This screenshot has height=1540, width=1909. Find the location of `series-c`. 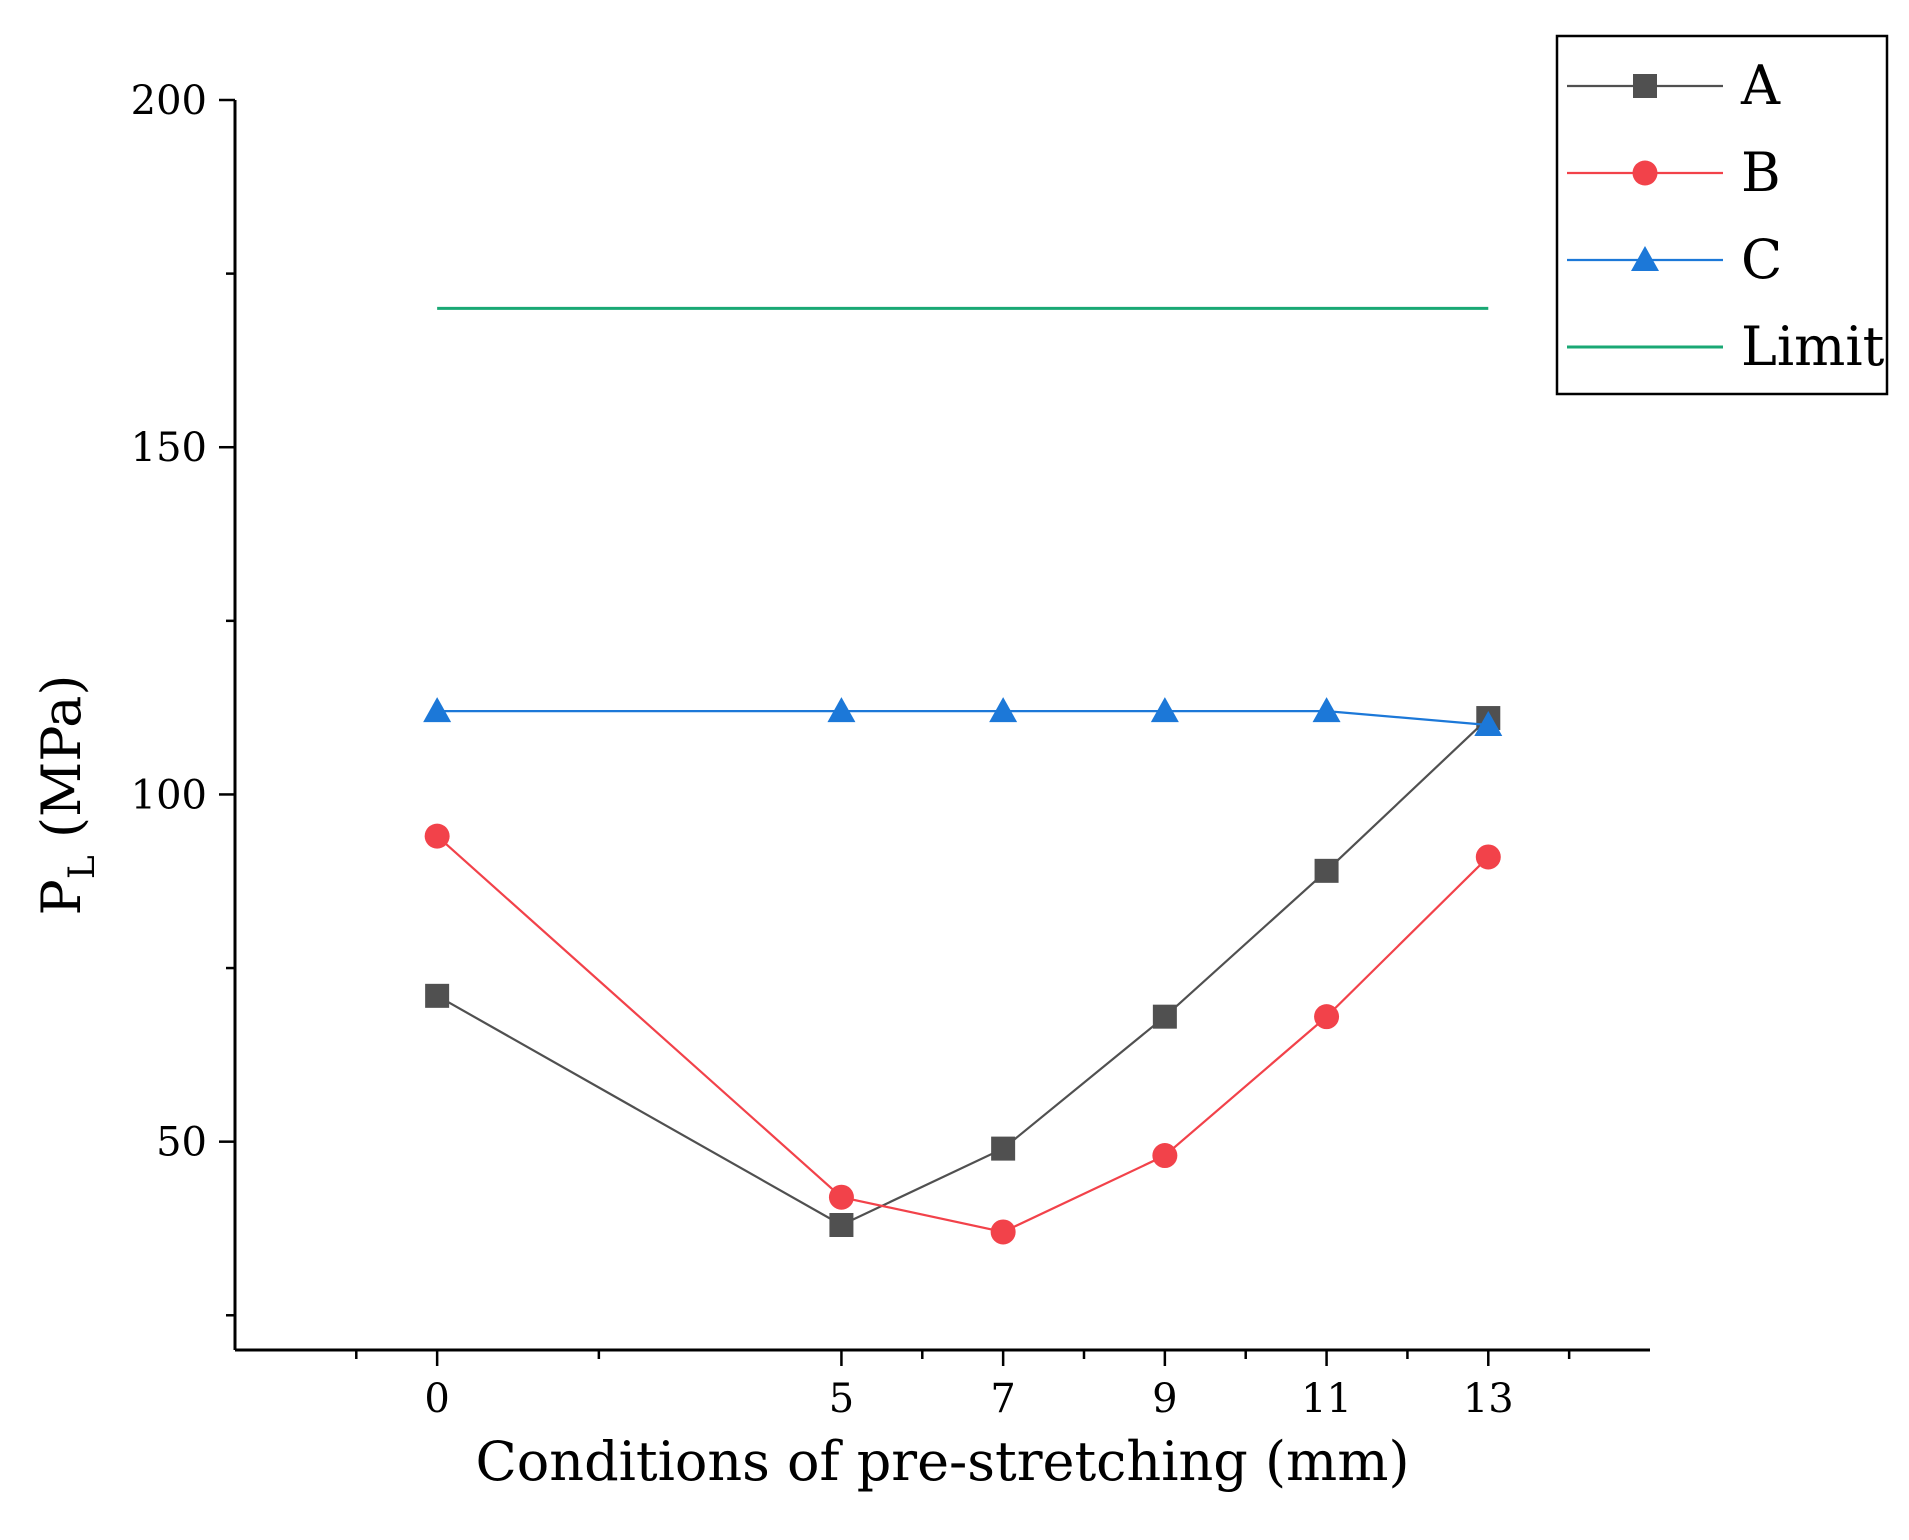

series-c is located at coordinates (963, 716).